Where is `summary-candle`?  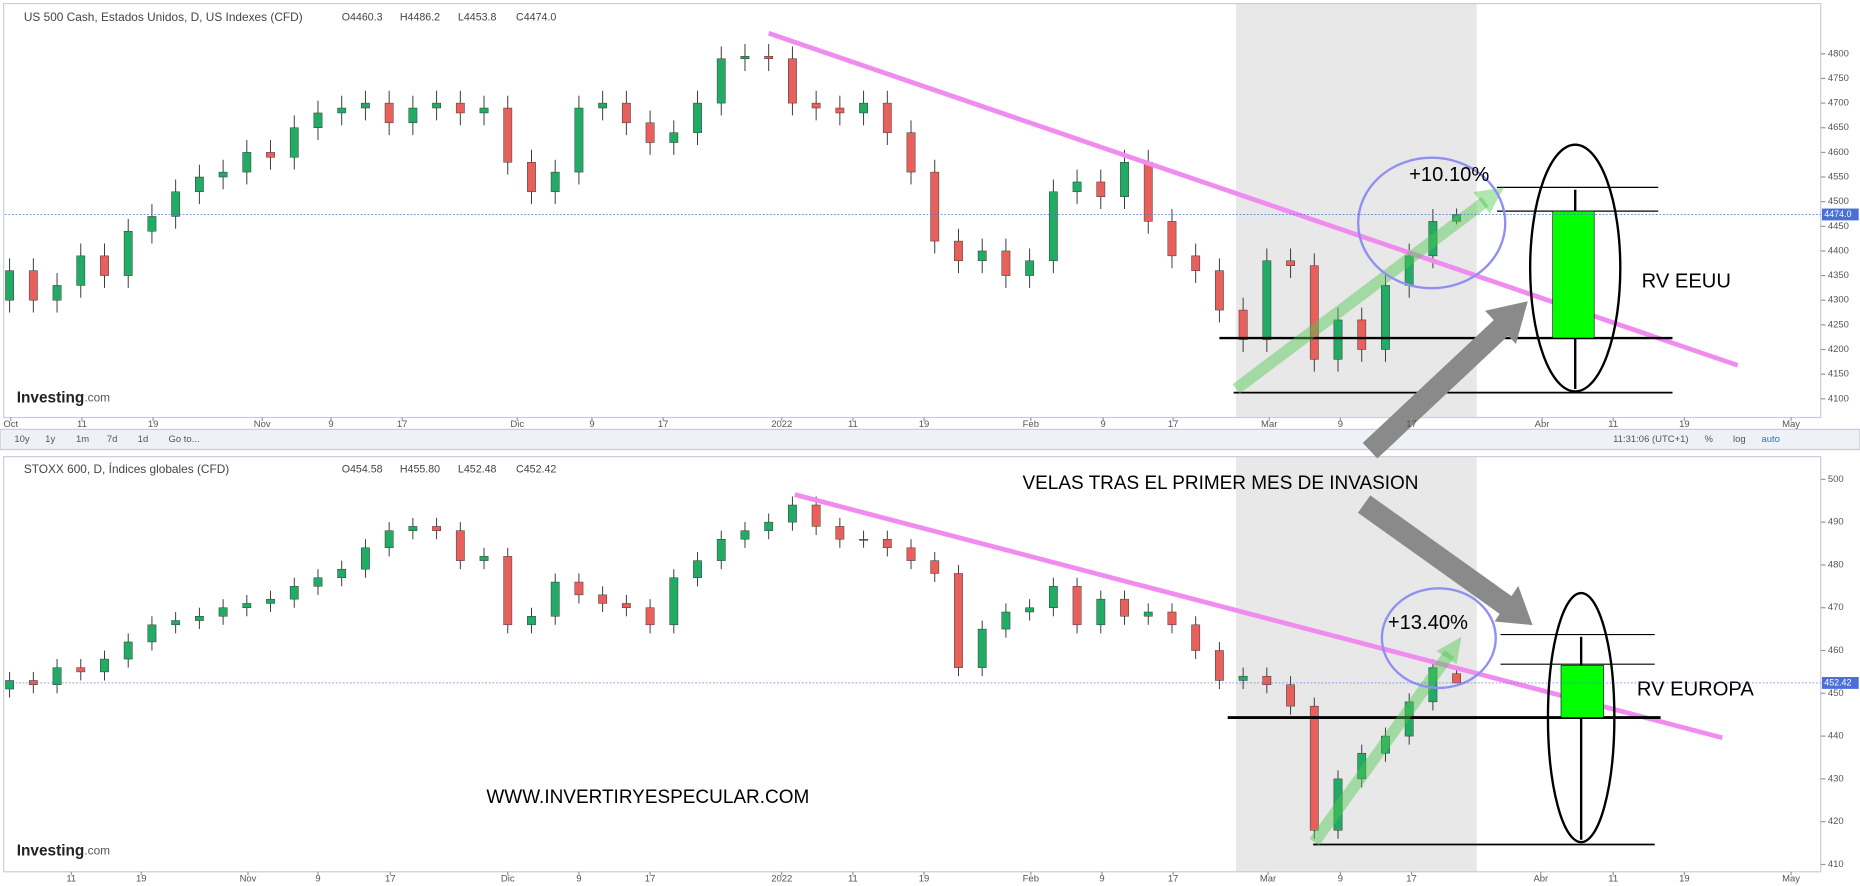 summary-candle is located at coordinates (1582, 691).